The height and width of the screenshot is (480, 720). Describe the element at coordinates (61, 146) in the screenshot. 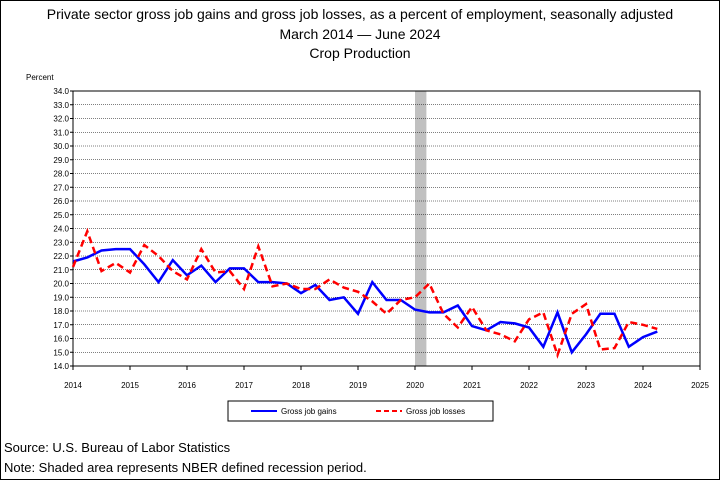

I see `y-tick-label: 30.0` at that location.